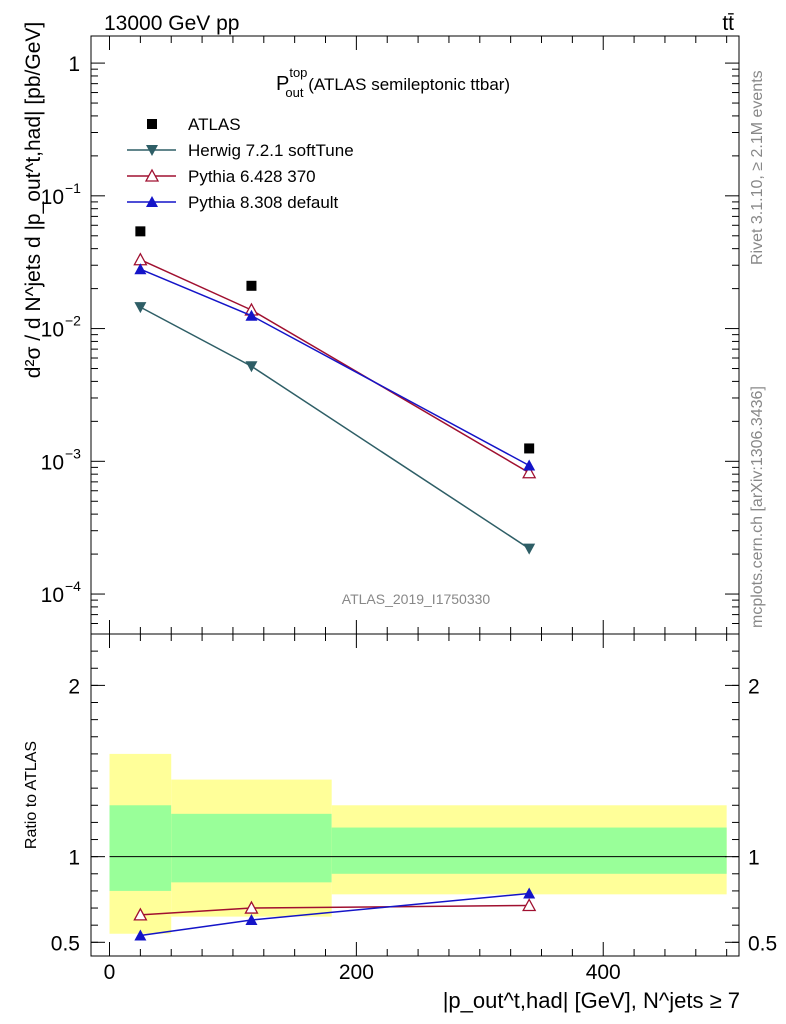  Describe the element at coordinates (298, 72) in the screenshot. I see `plot-title-sup: top` at that location.